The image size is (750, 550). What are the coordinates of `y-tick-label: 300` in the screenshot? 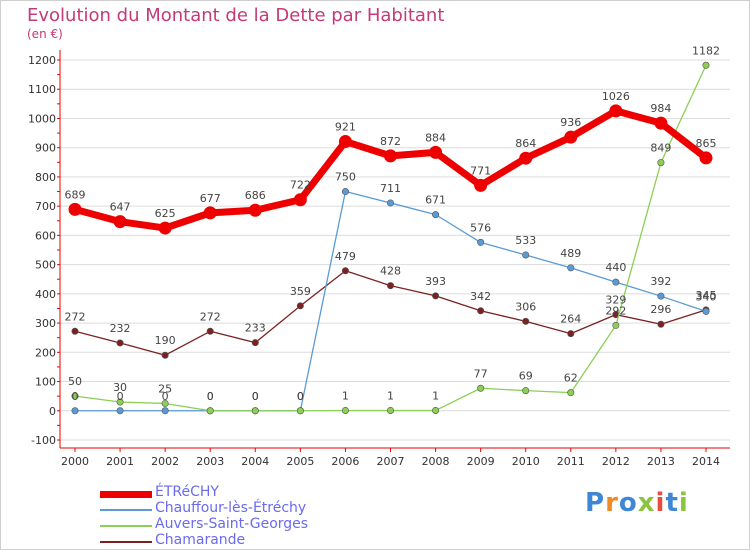 It's located at (45, 323).